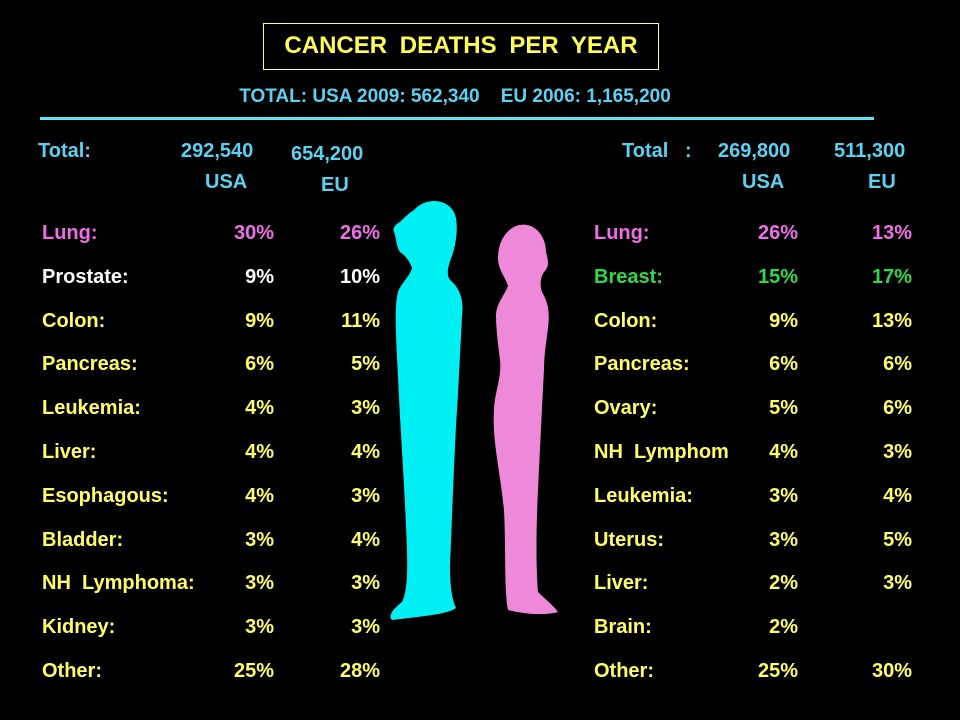  Describe the element at coordinates (755, 631) in the screenshot. I see `female-row-10: Brain: 2%` at that location.